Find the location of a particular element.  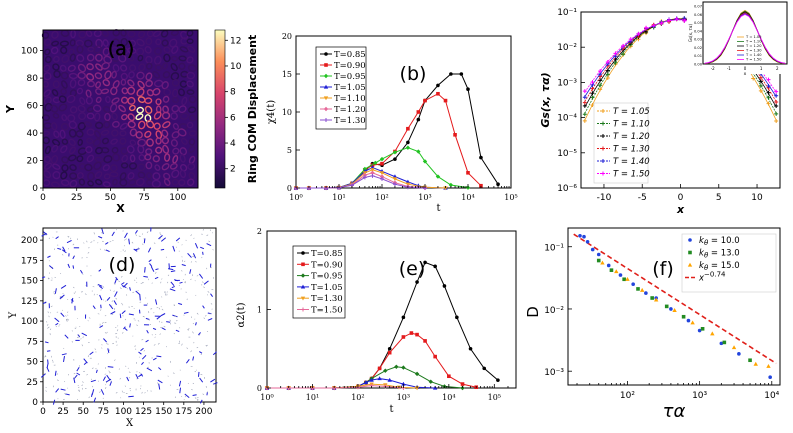

inset-y-tick-label: 0.00 is located at coordinates (698, 65).